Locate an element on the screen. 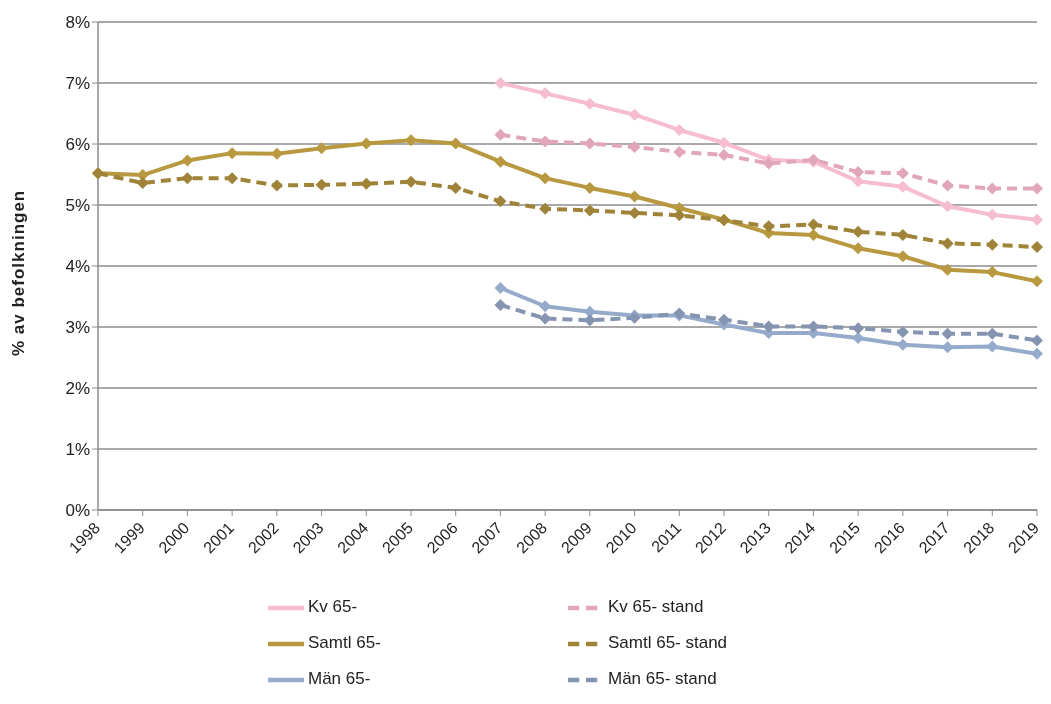 The height and width of the screenshot is (704, 1051). y-tick-label: 7% is located at coordinates (77, 84).